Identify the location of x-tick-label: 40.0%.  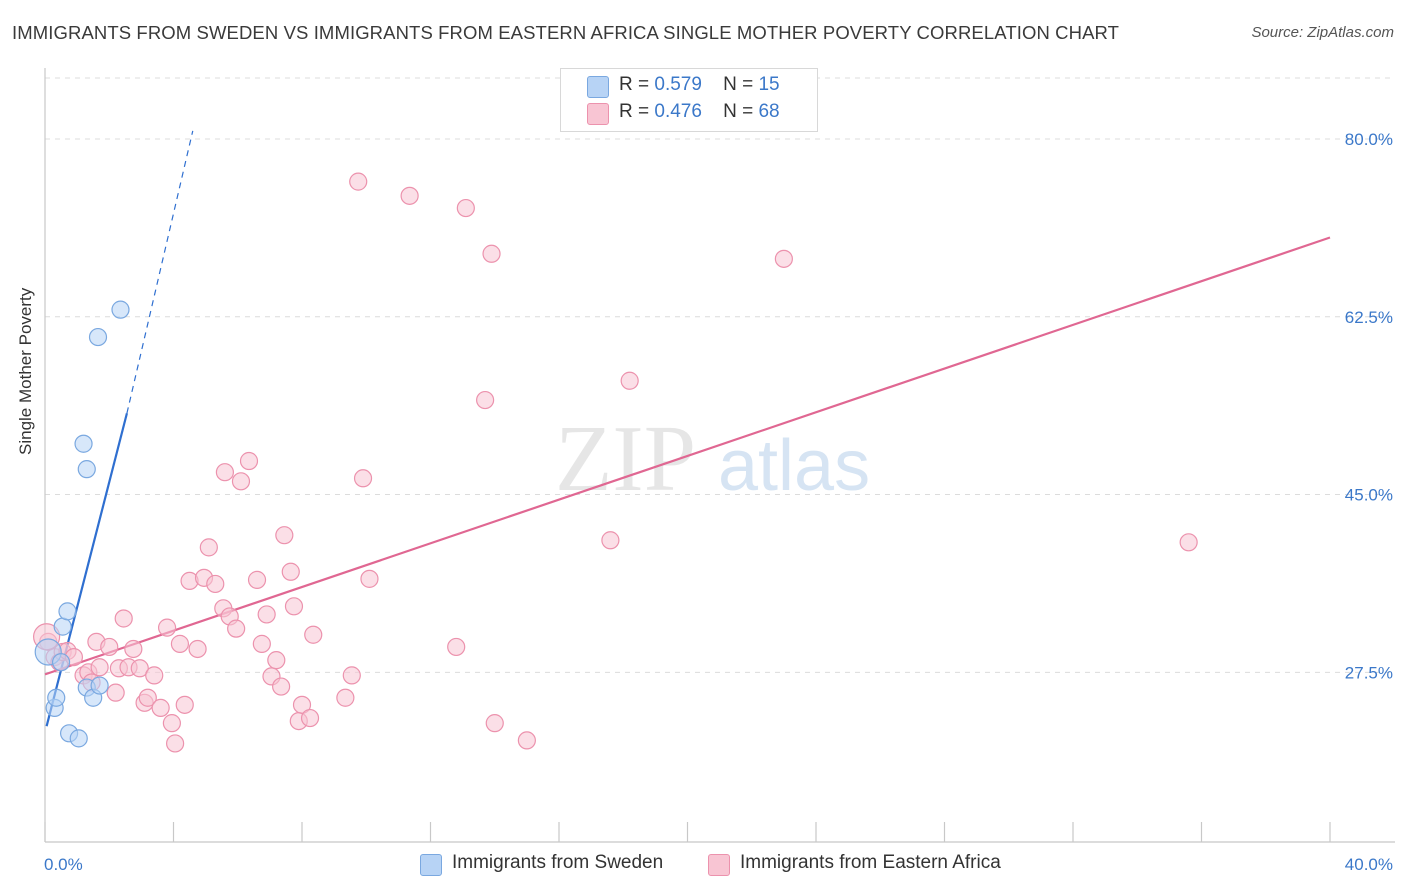
(1369, 864).